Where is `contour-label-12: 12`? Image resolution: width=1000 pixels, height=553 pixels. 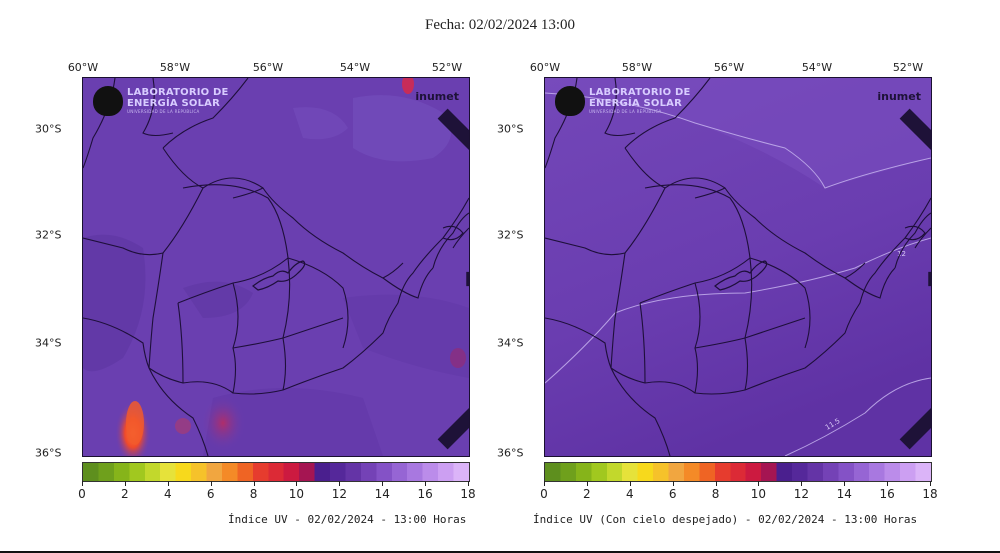
contour-label-12: 12 is located at coordinates (901, 254).